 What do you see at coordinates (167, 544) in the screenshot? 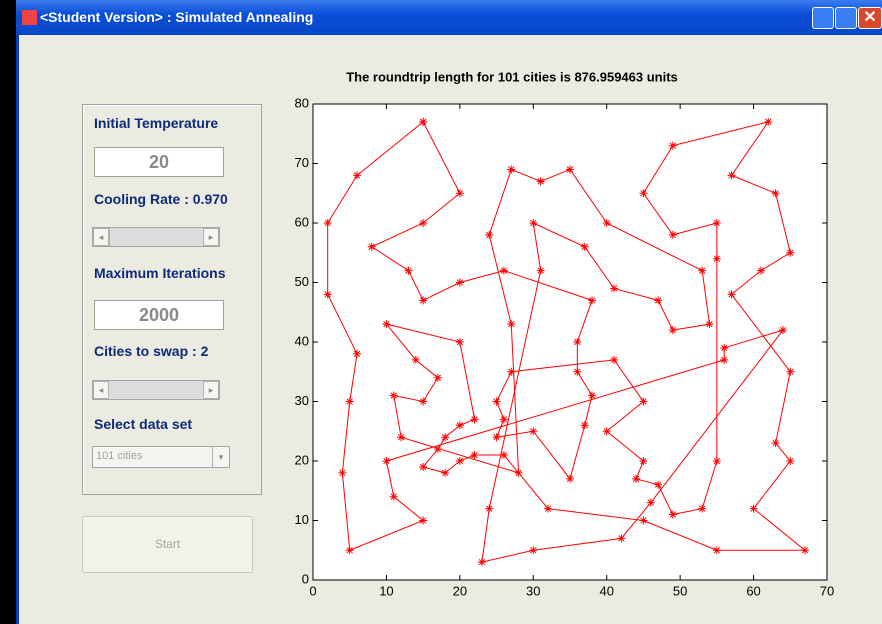
I see `start-button: Start` at bounding box center [167, 544].